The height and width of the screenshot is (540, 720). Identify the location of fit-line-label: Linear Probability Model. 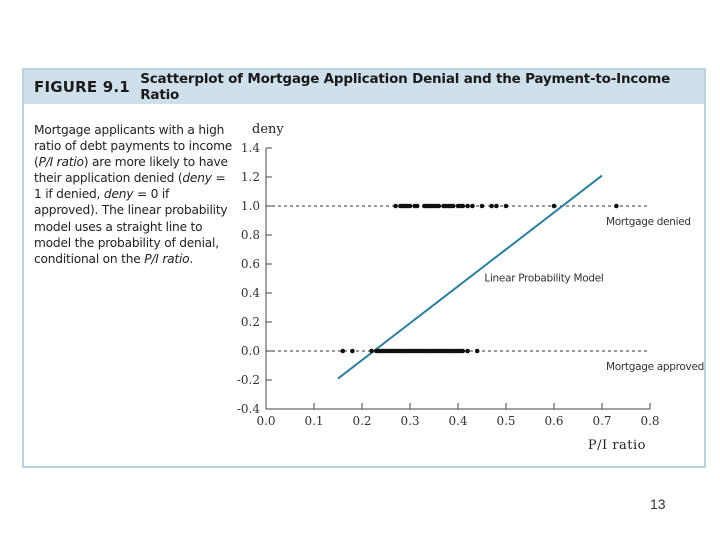
(543, 278).